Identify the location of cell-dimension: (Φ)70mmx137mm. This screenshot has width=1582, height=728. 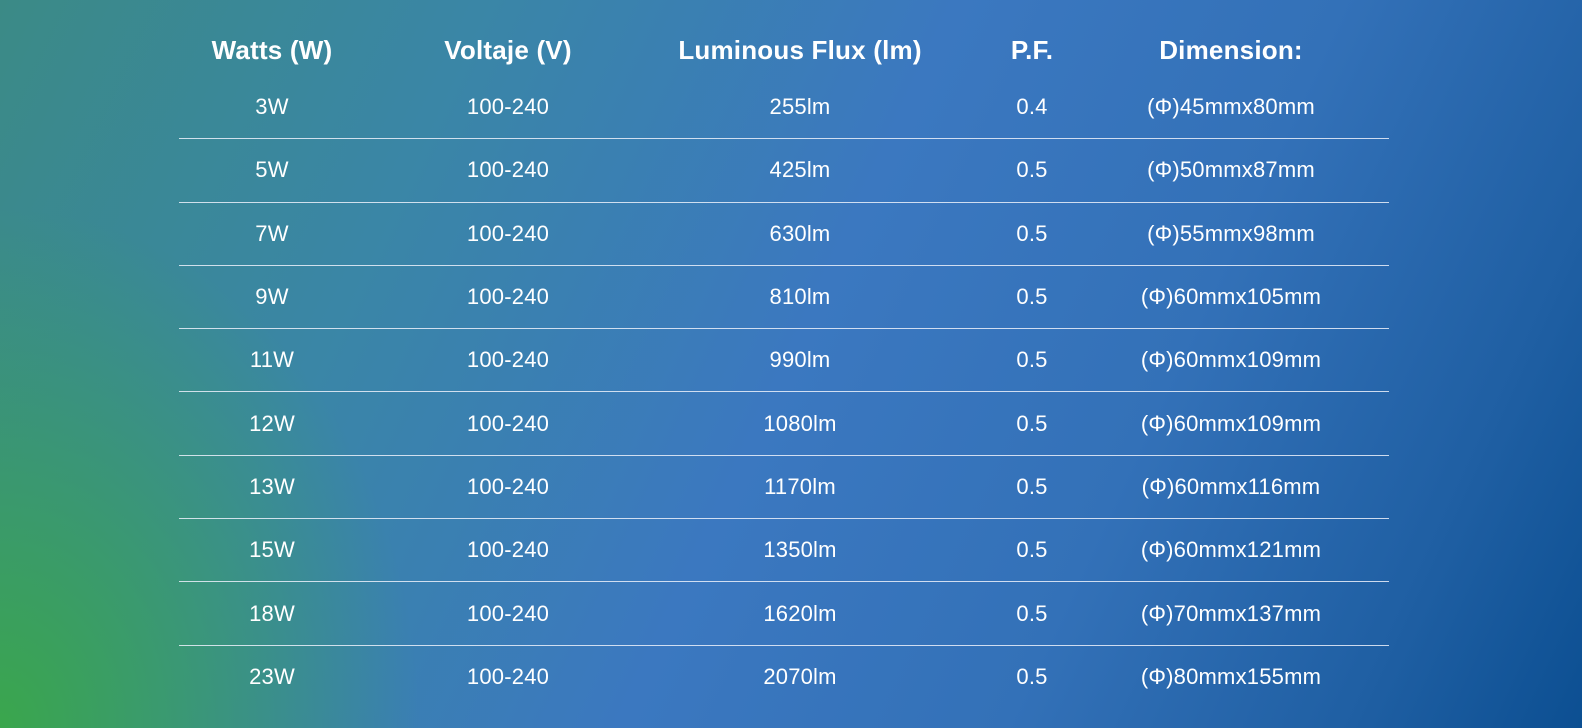
(1231, 613).